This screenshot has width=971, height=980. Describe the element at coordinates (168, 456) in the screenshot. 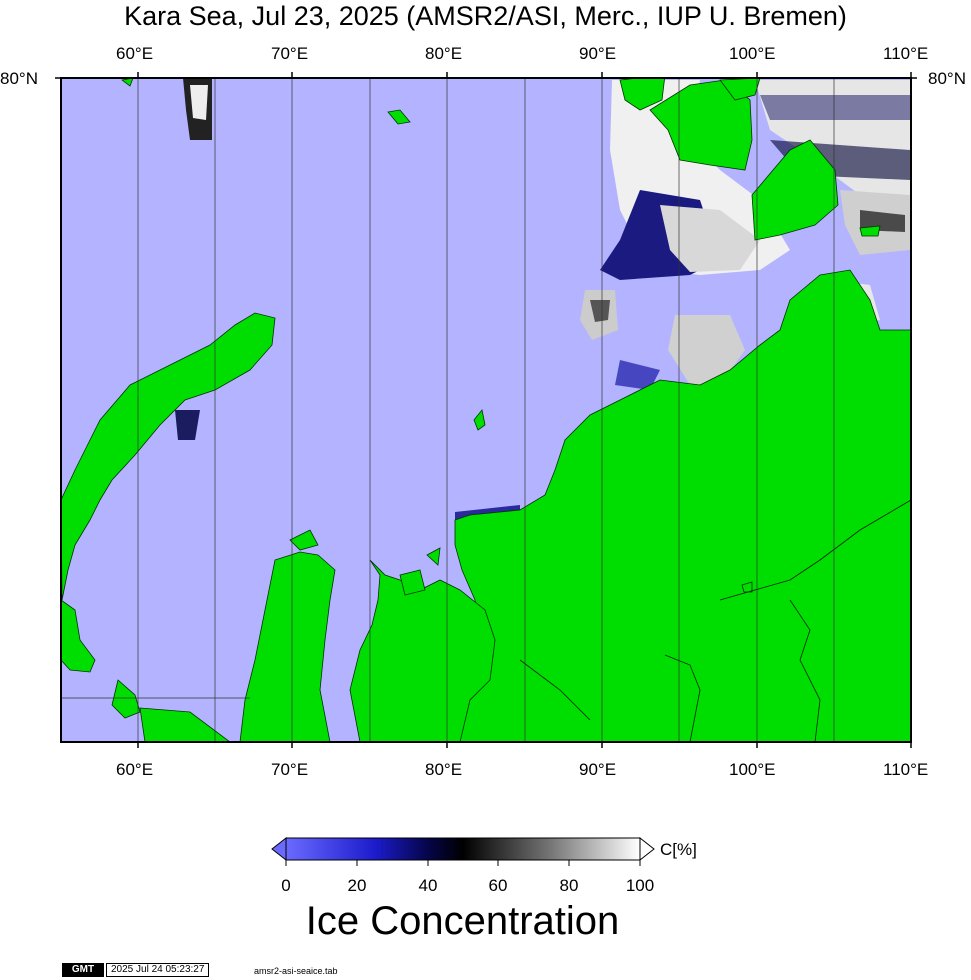

I see `novaya-zemlya` at that location.